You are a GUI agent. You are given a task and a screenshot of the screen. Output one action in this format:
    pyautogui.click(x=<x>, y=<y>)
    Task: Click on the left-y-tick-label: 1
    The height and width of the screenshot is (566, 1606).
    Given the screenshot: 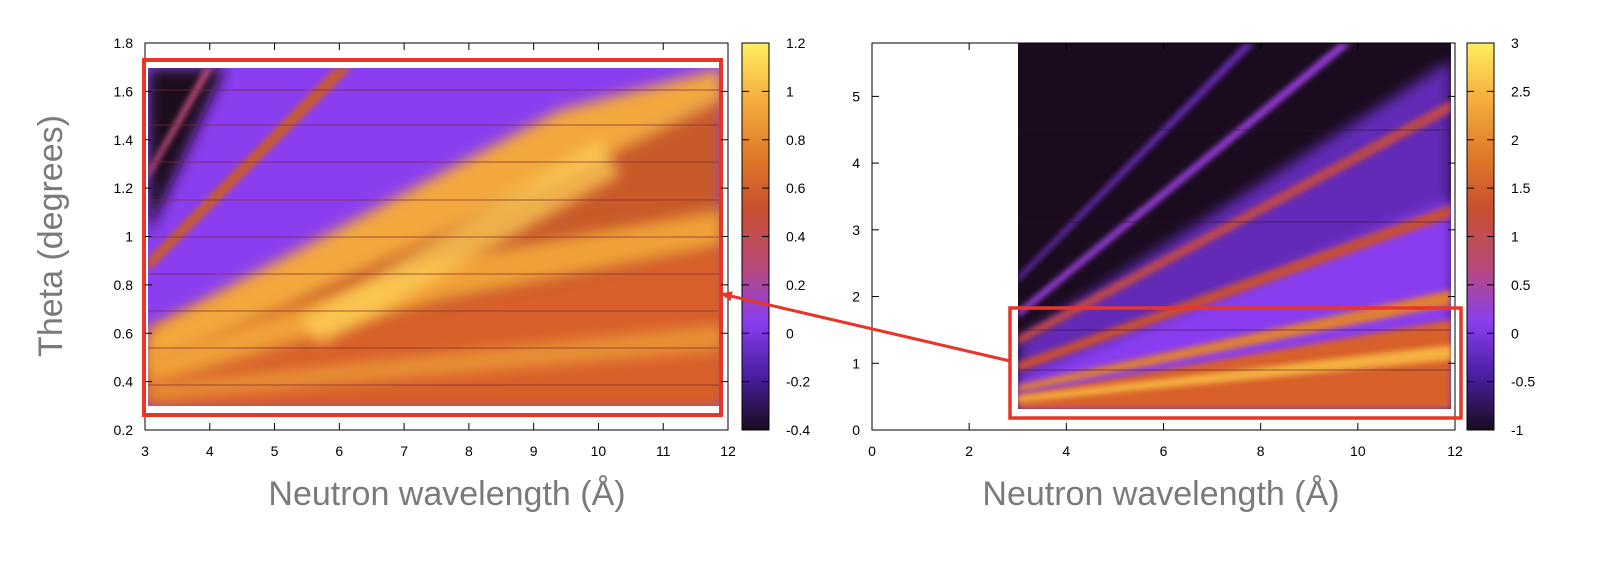 What is the action you would take?
    pyautogui.click(x=129, y=237)
    